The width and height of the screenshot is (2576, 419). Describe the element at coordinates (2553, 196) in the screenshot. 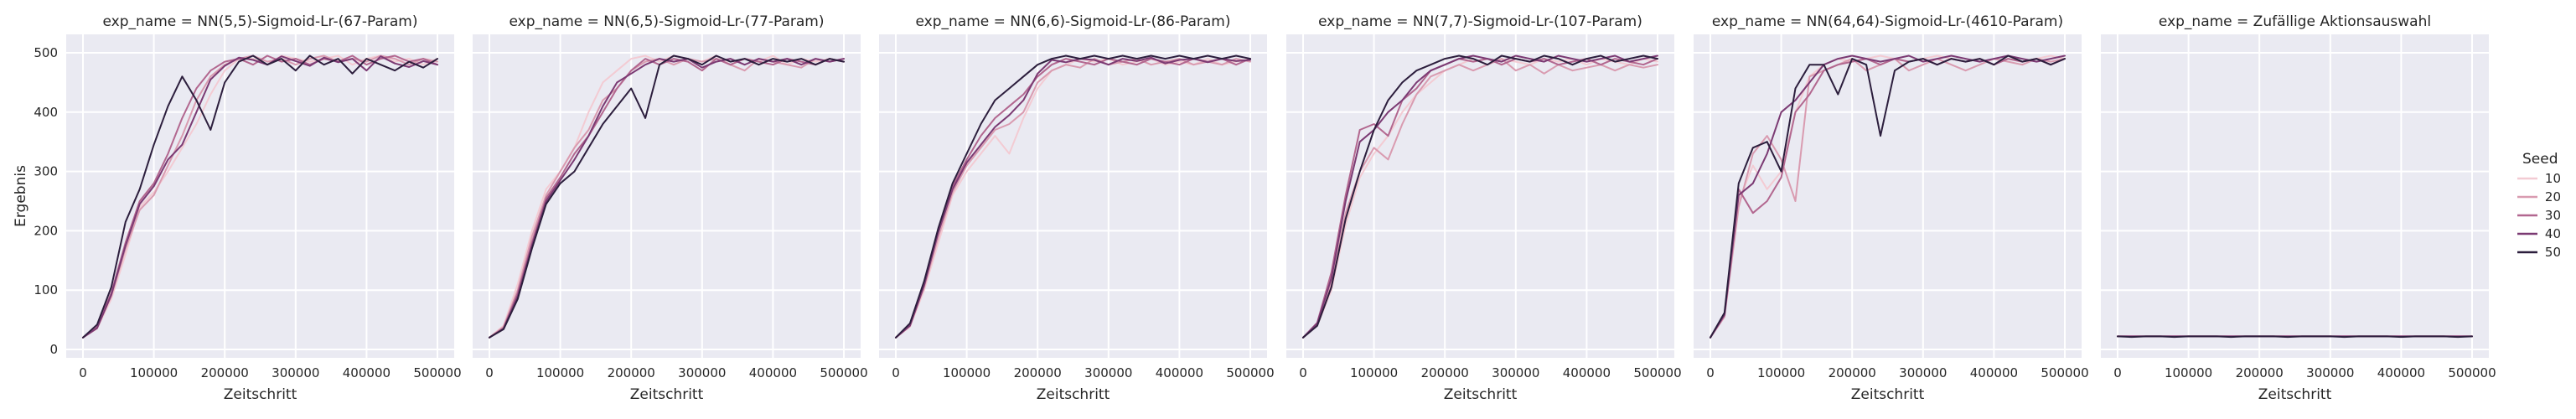

I see `legend-label: 20` at that location.